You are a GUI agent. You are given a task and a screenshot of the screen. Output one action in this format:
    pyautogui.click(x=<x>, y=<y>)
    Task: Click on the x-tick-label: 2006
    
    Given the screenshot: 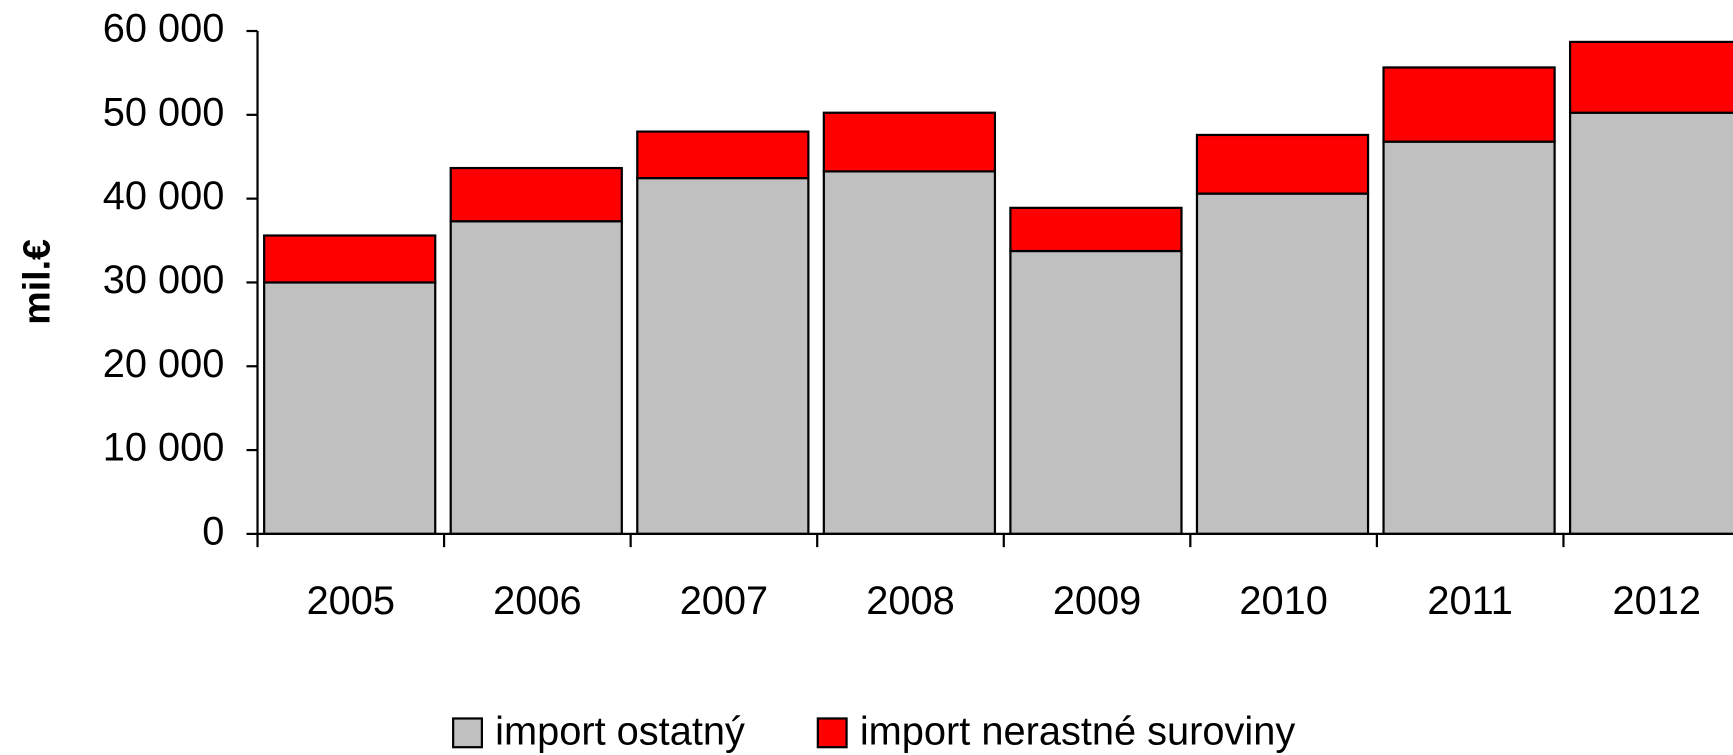 What is the action you would take?
    pyautogui.click(x=537, y=601)
    